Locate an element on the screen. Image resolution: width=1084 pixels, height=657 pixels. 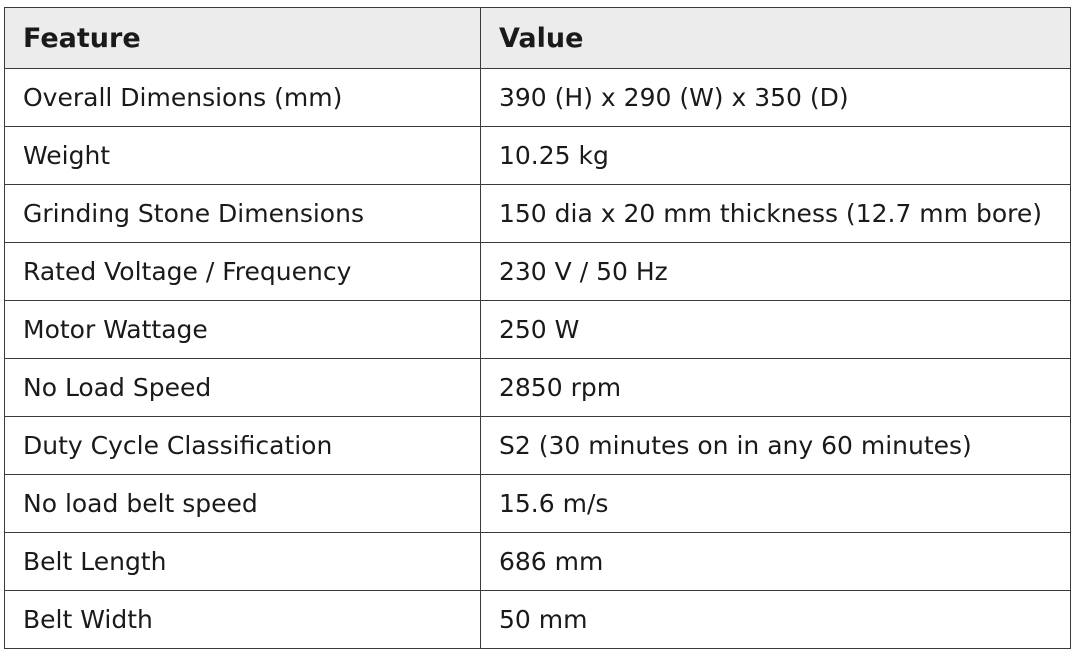
value-cell: 390 (H) x 290 (W) x 350 (D) is located at coordinates (775, 97).